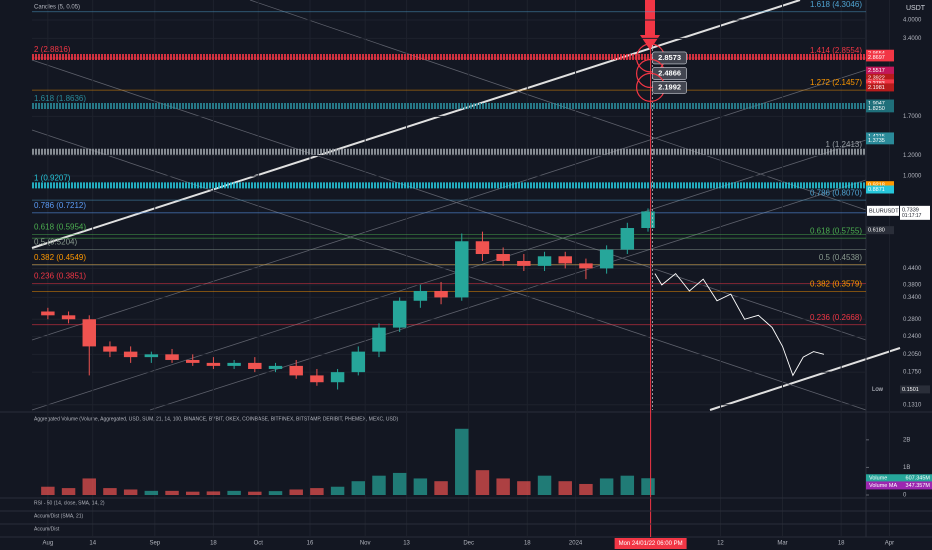  I want to click on symbol-price-box, so click(915, 212).